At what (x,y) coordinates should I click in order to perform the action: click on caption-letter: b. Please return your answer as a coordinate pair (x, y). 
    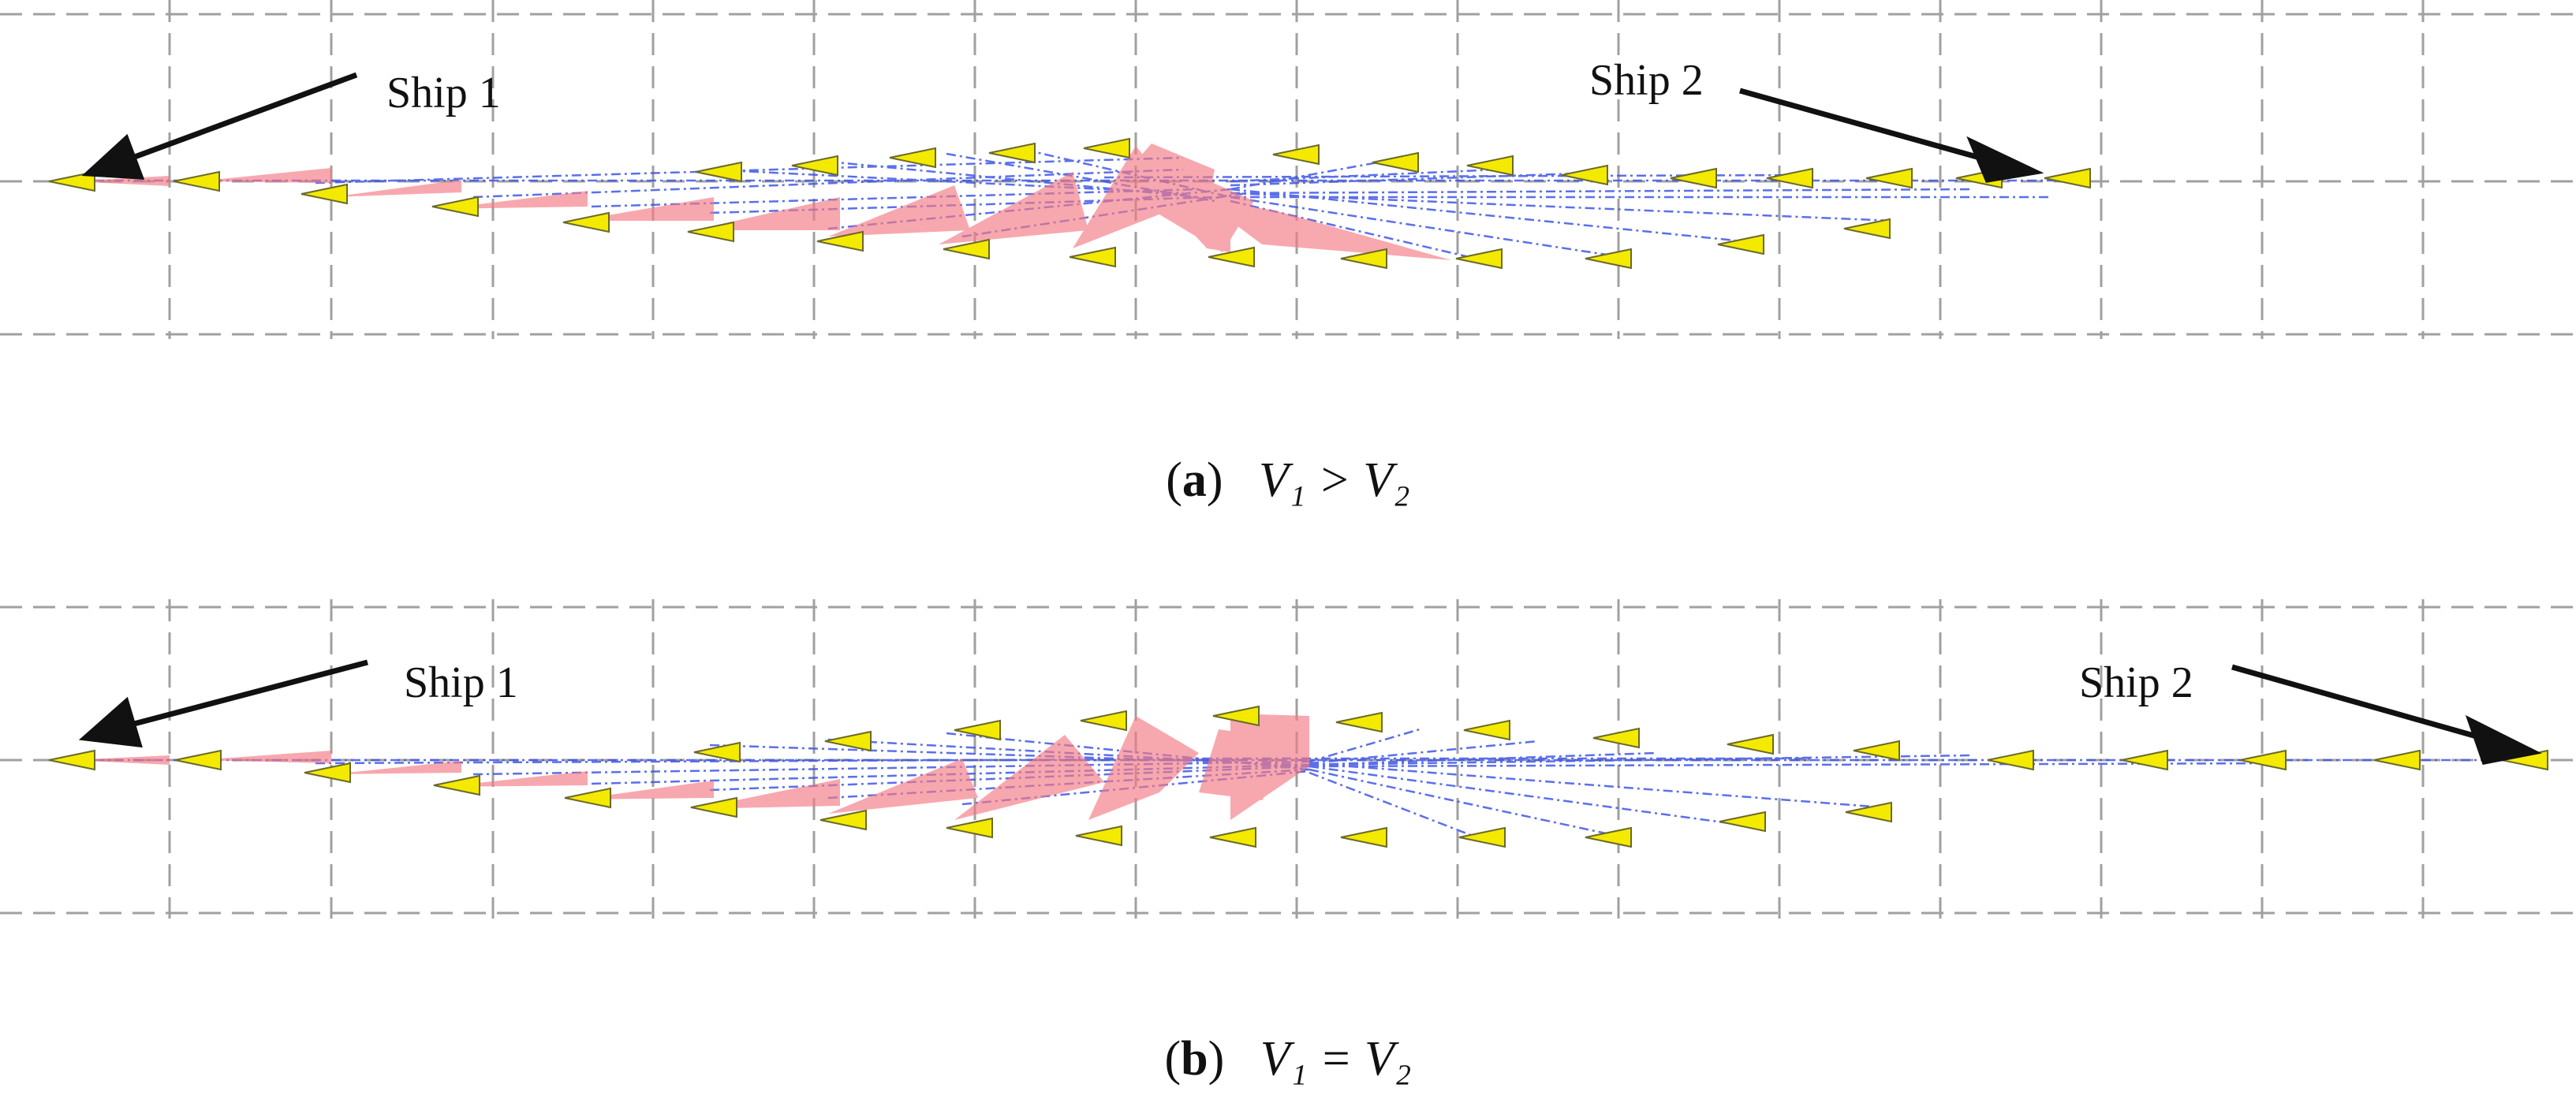
    Looking at the image, I should click on (1194, 1059).